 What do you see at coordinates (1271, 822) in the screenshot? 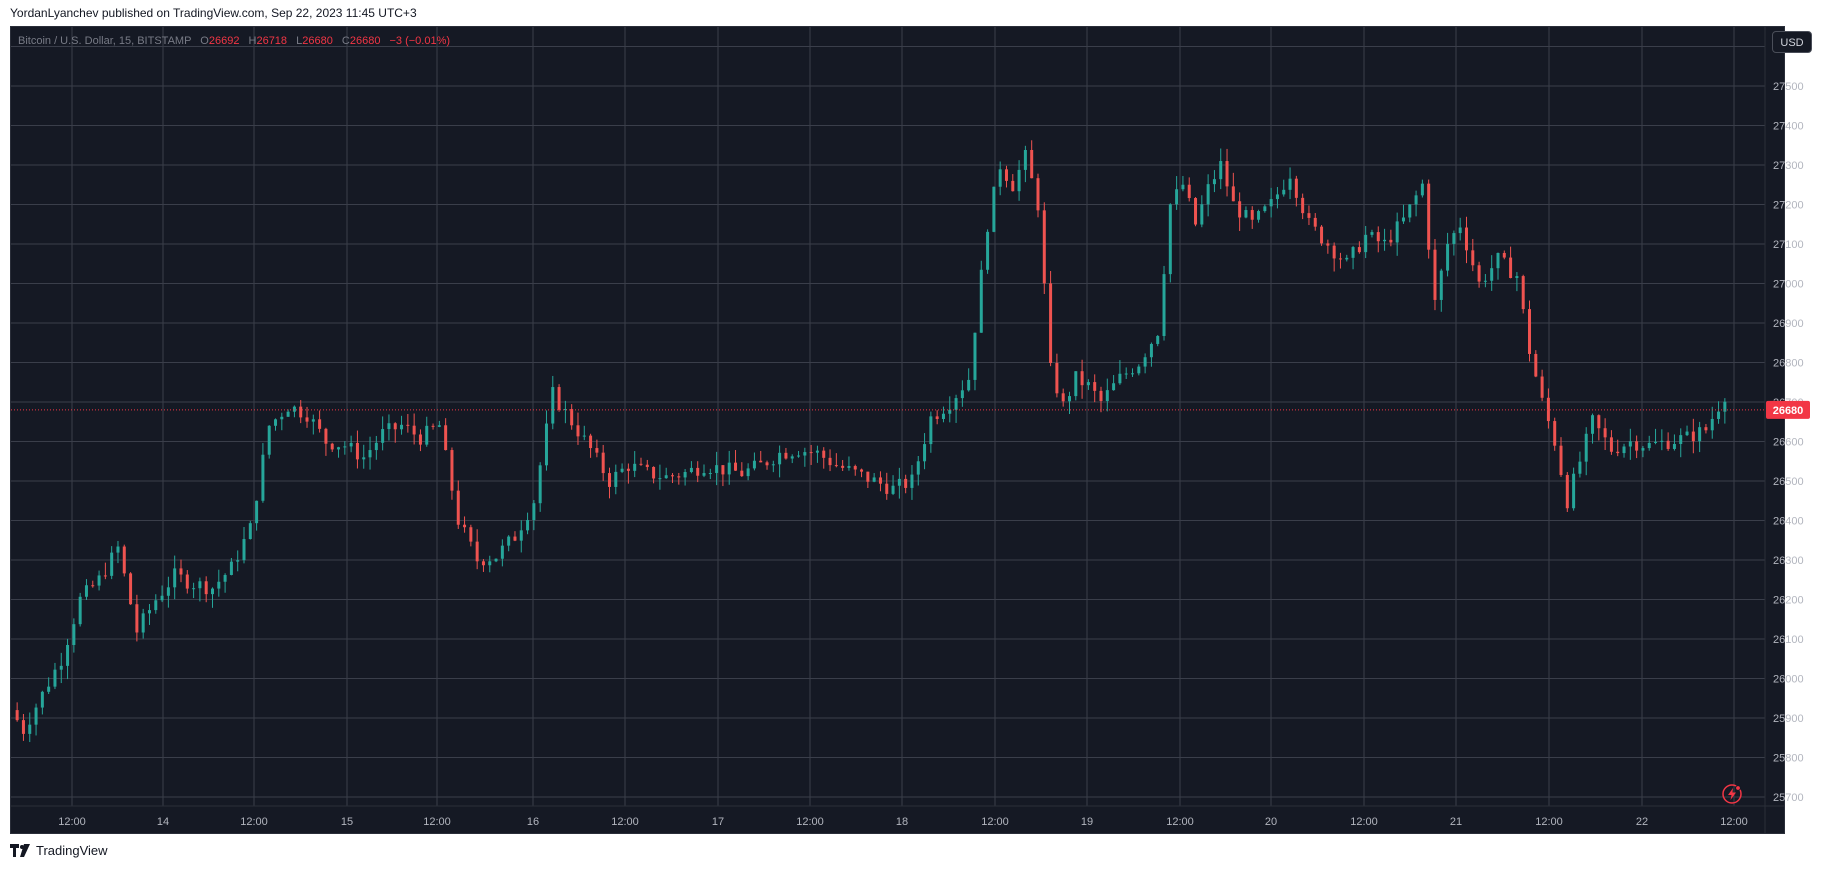
I see `x-tick-label: 20` at bounding box center [1271, 822].